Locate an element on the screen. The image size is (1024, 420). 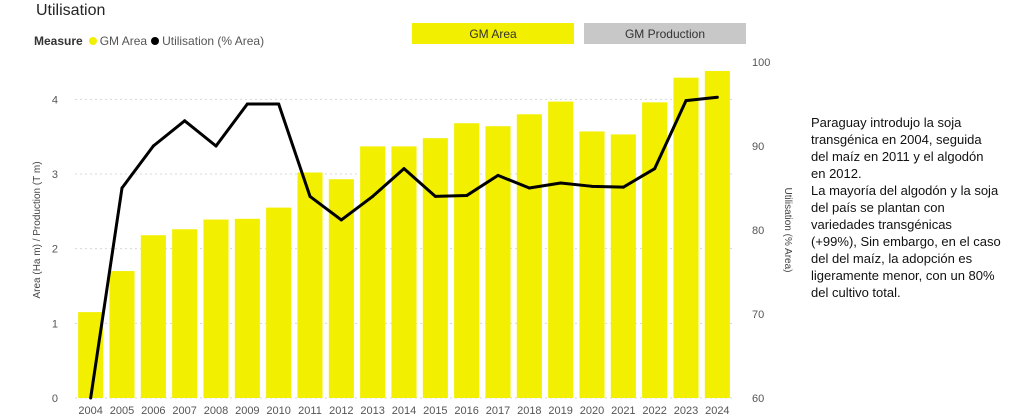
utilisation-point-2009 is located at coordinates (247, 104).